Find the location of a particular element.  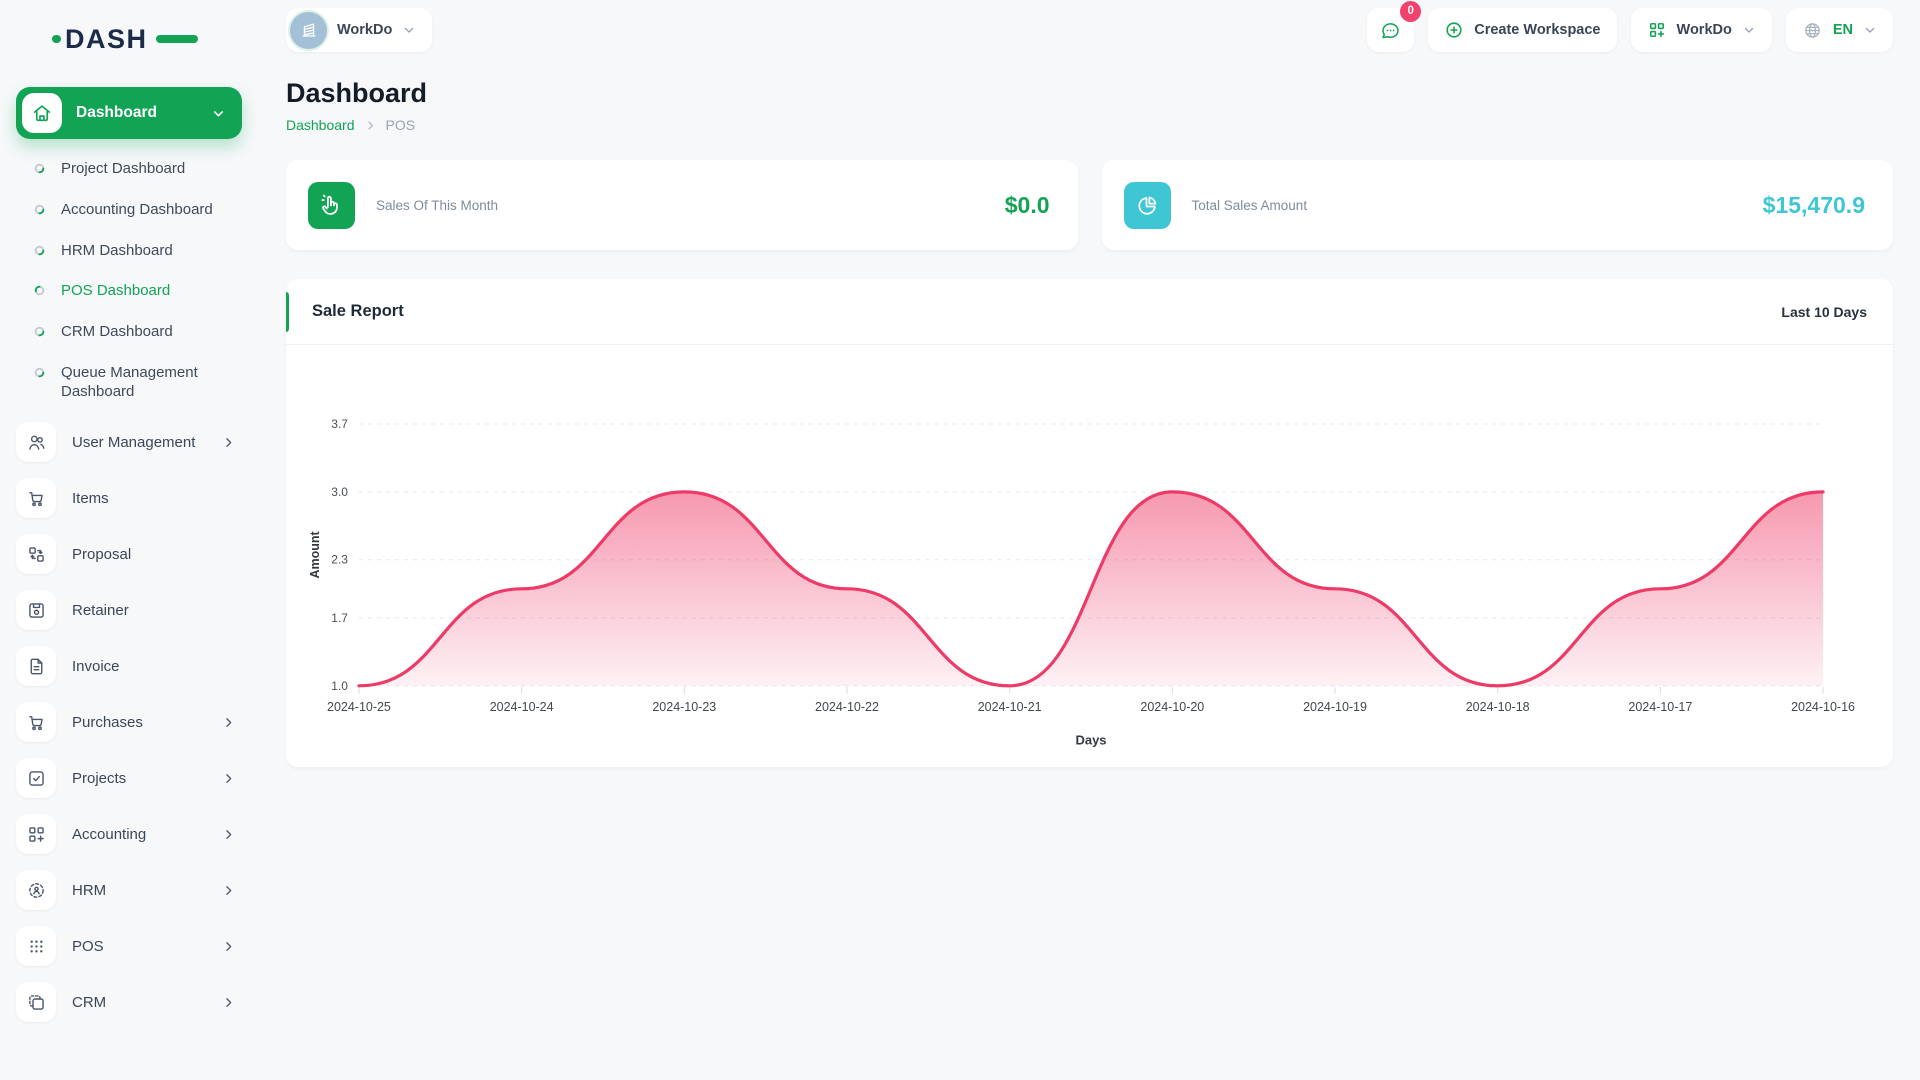

sidebar-item-hrm-dashboard: HRM Dashboard is located at coordinates (133, 251).